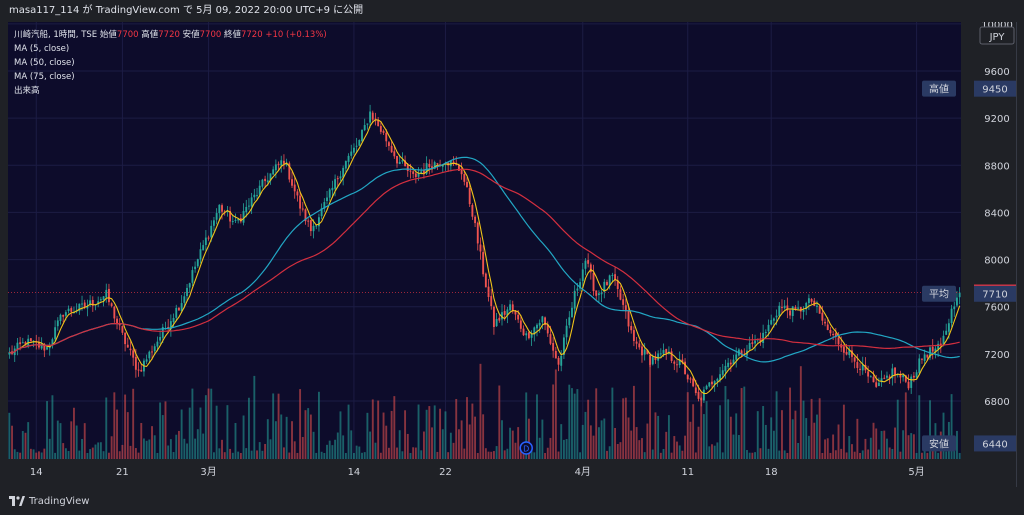 The width and height of the screenshot is (1024, 515). What do you see at coordinates (969, 443) in the screenshot?
I see `price-label-安値: 安値 6440` at bounding box center [969, 443].